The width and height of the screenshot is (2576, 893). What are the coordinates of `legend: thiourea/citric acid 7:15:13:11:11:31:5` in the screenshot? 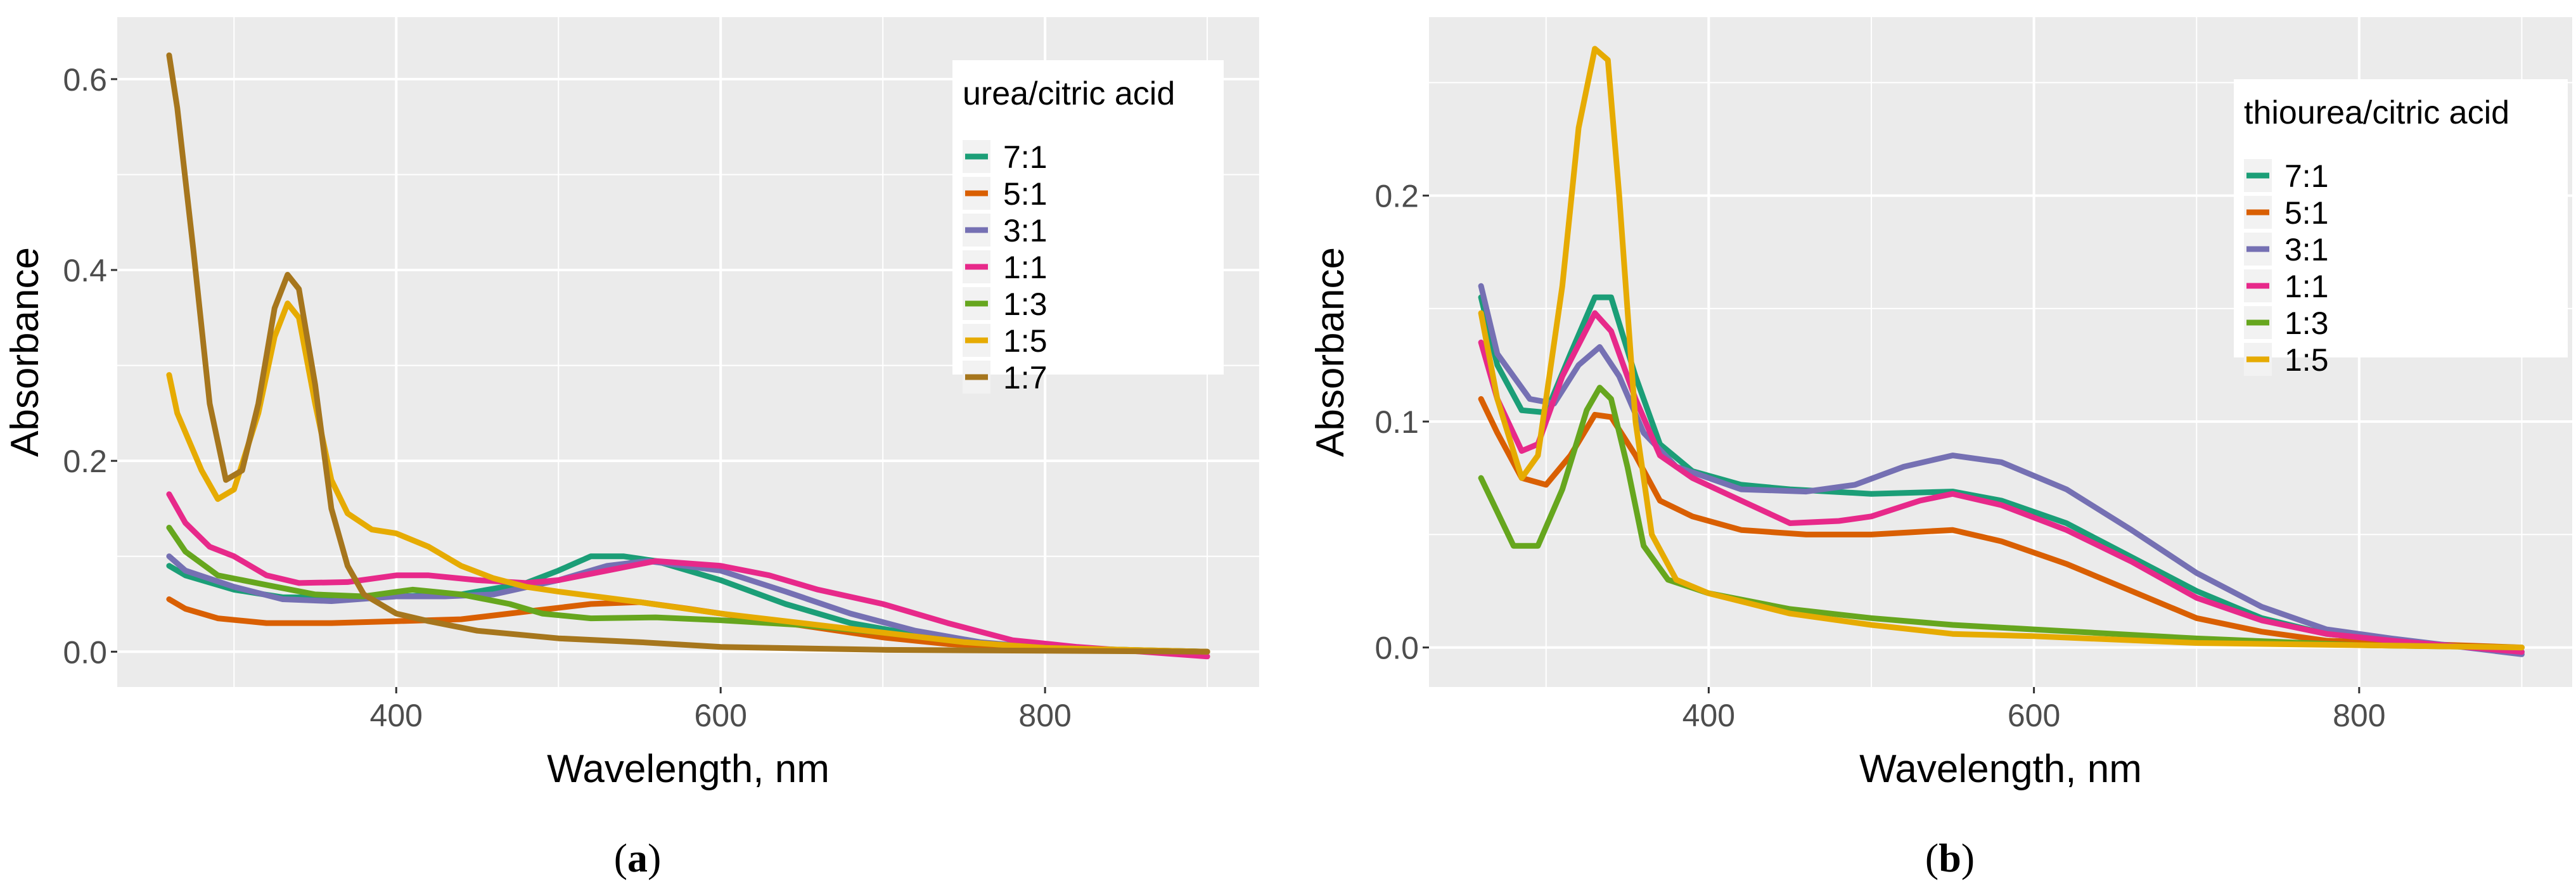 It's located at (2401, 229).